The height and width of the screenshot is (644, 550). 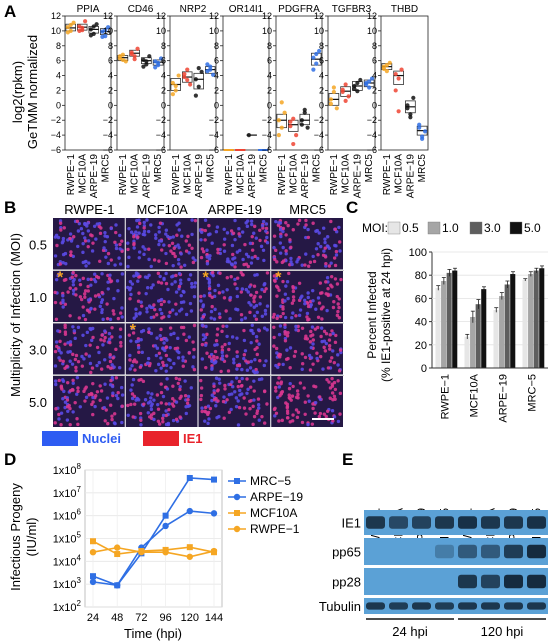 I want to click on row-label: 5.0, so click(x=38, y=402).